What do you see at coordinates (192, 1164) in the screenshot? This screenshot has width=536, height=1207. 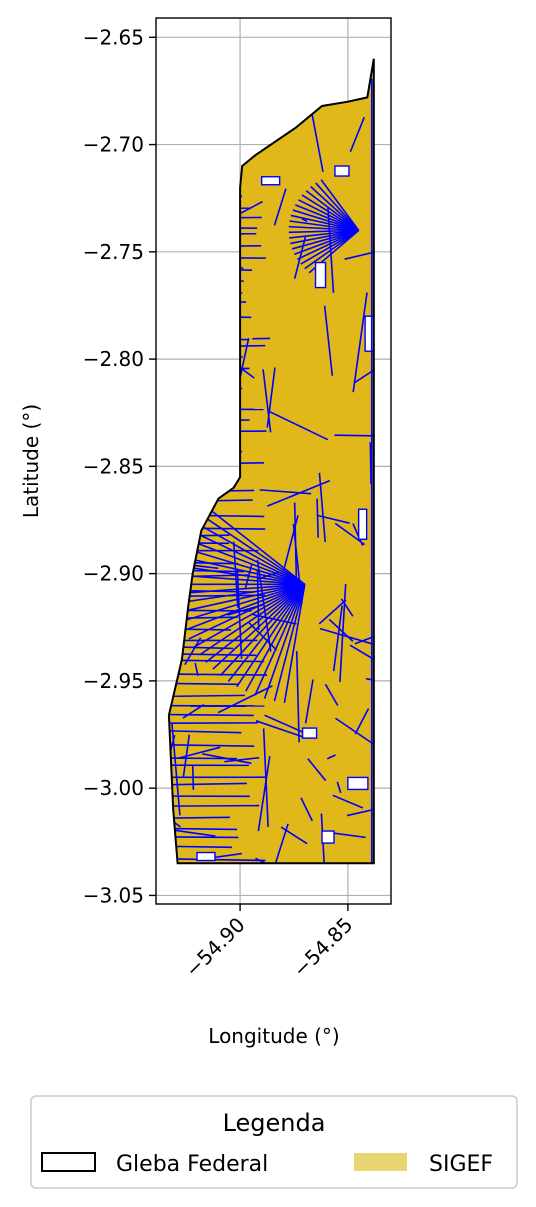 I see `legend-label-gleba-federal: Gleba Federal` at bounding box center [192, 1164].